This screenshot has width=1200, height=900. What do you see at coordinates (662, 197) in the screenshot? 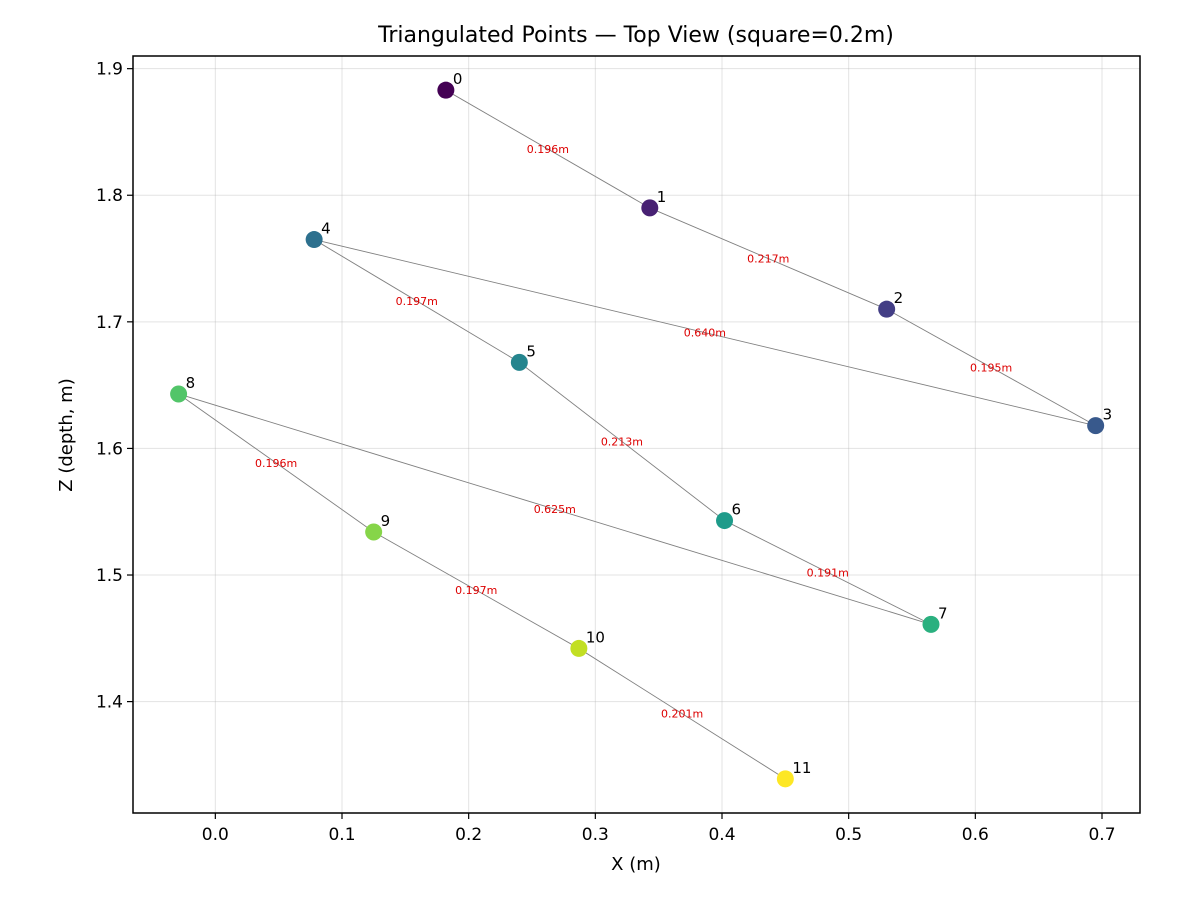
I see `point-index-label: 1` at bounding box center [662, 197].